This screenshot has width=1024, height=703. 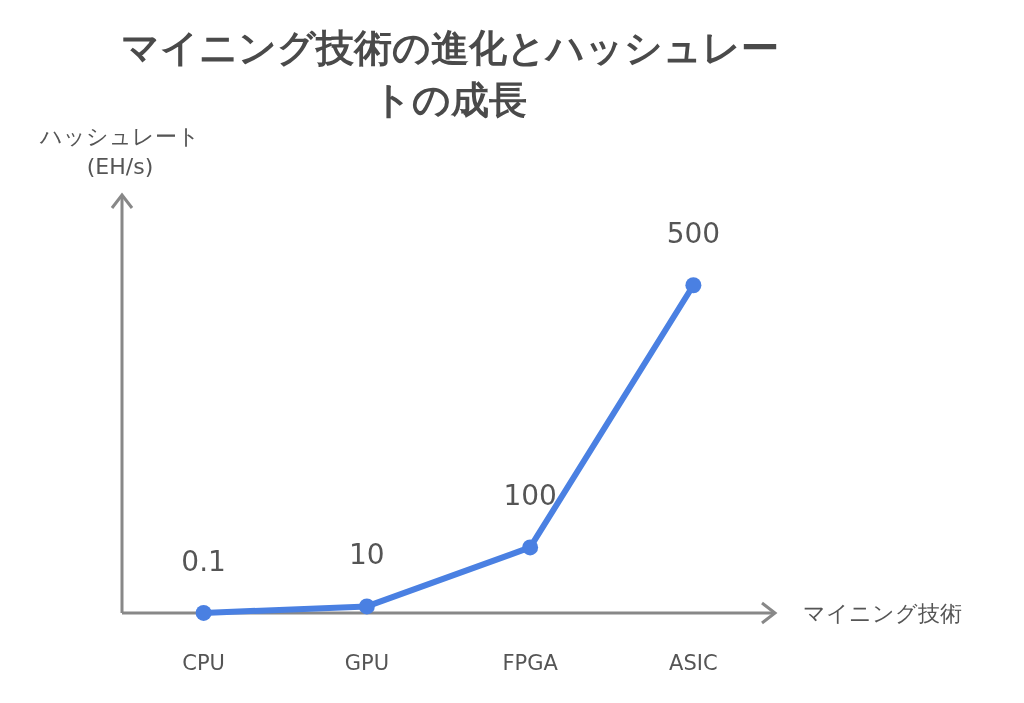 I want to click on x-tick-label: FPGA, so click(x=530, y=663).